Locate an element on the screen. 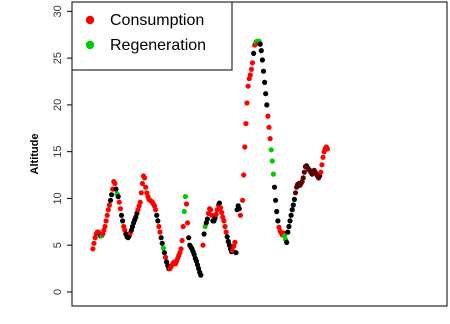 This screenshot has height=324, width=450. legend-box is located at coordinates (152, 36).